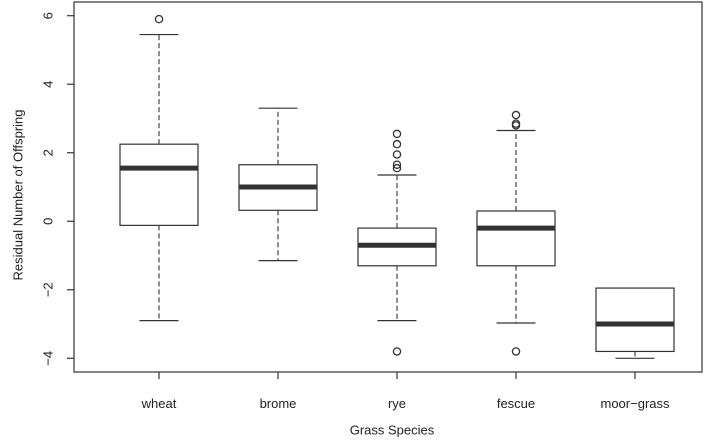  What do you see at coordinates (48, 221) in the screenshot?
I see `y-tick-label: 0` at bounding box center [48, 221].